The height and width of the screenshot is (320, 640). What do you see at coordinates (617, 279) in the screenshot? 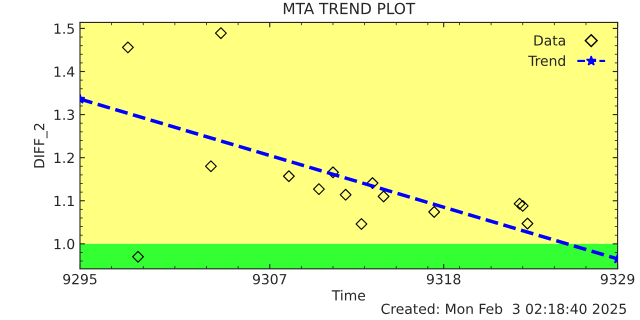
I see `x-tick-label: 9329` at bounding box center [617, 279].